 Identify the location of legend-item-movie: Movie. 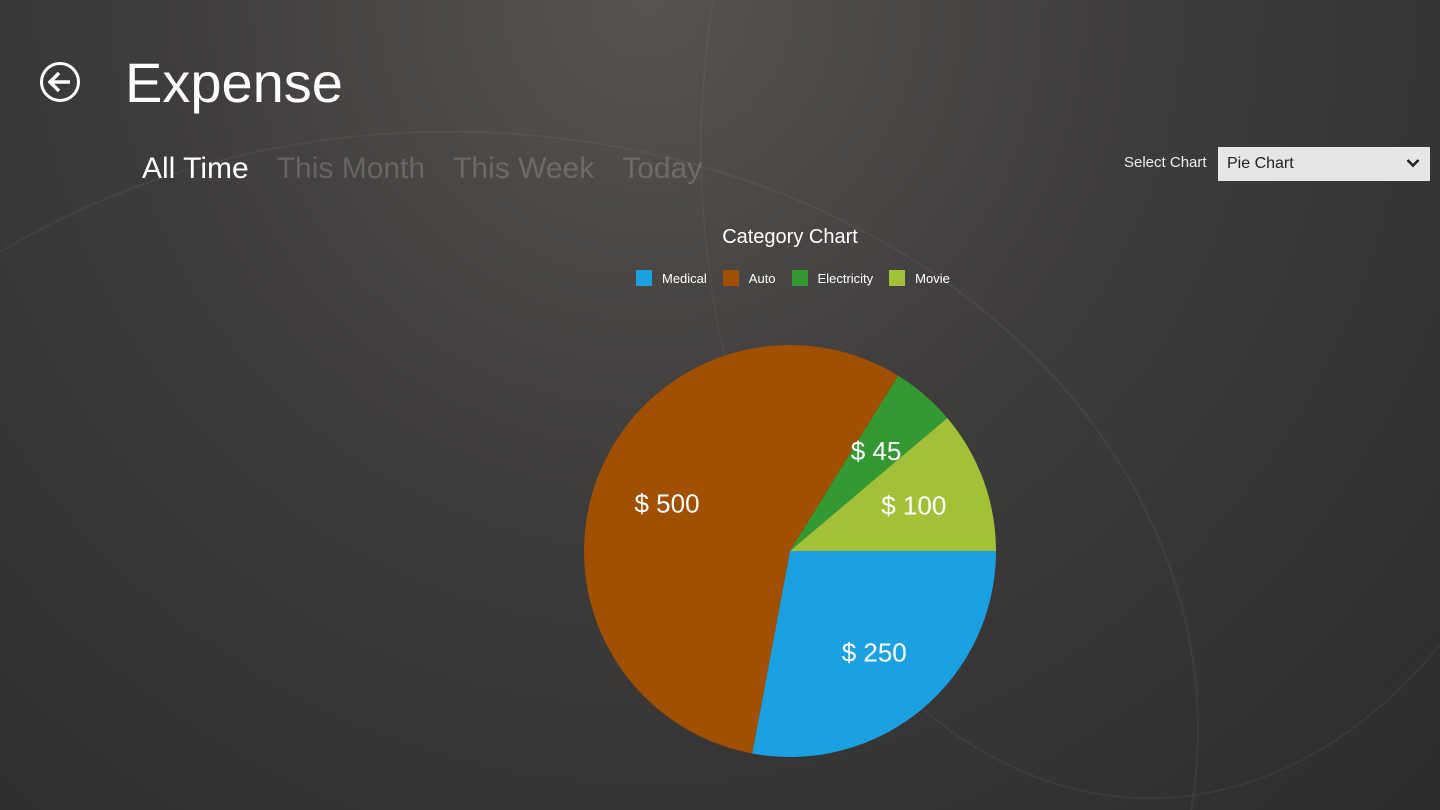
(919, 278).